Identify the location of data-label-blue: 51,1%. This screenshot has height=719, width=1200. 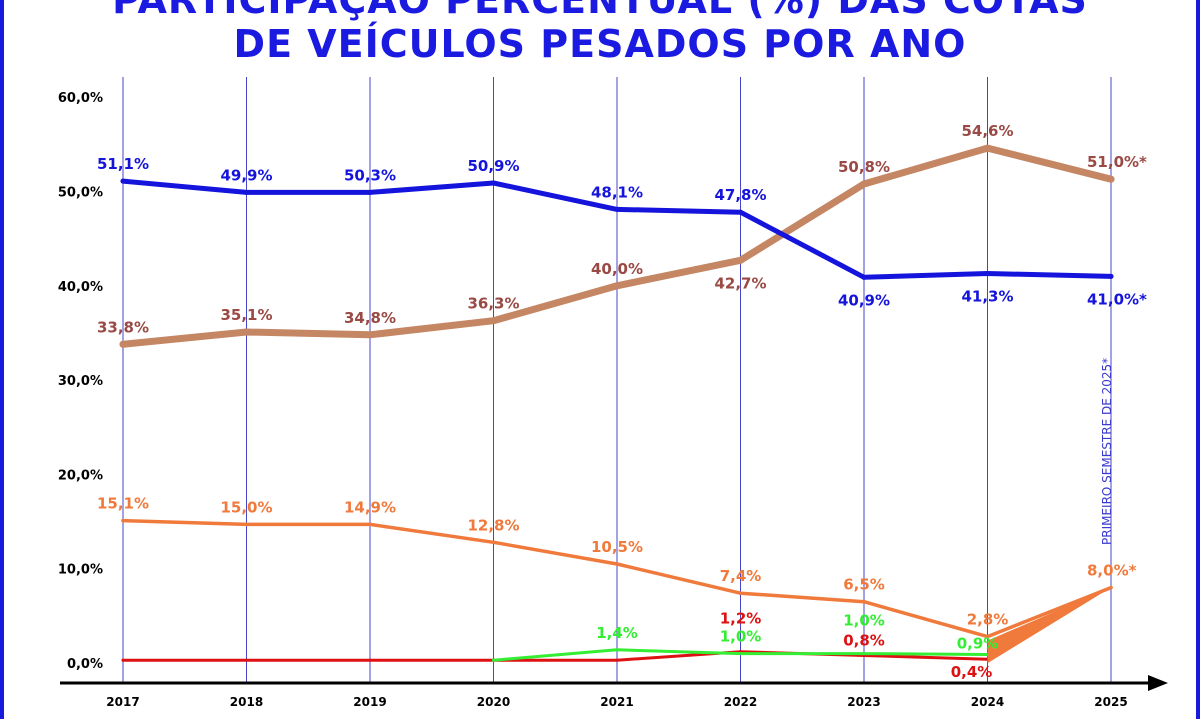
(123, 164).